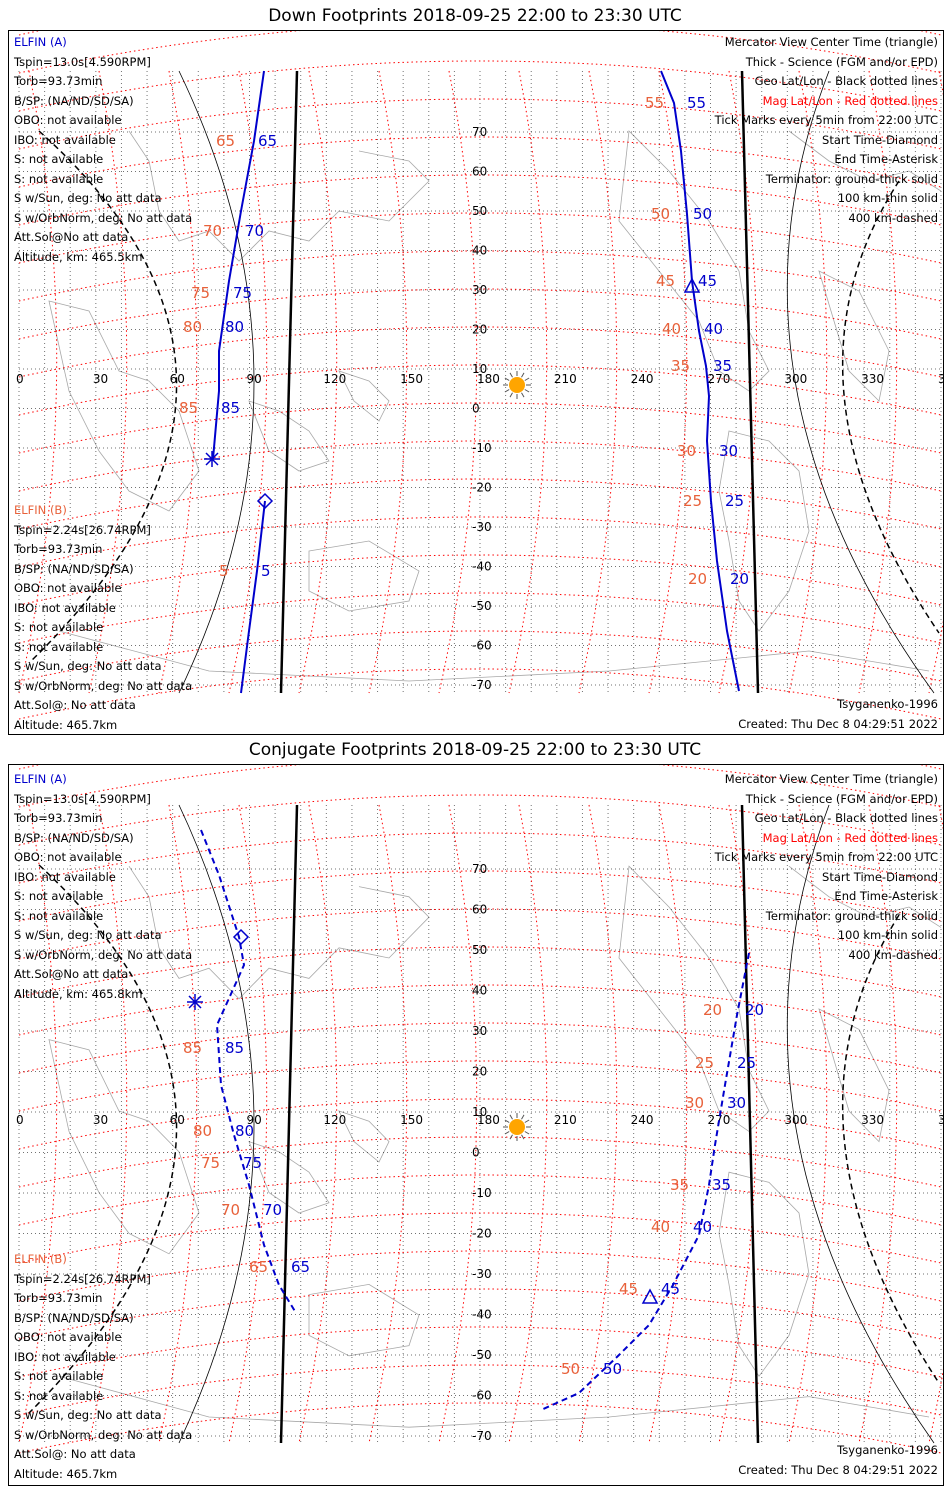 Image resolution: width=950 pixels, height=1500 pixels. Describe the element at coordinates (517, 1127) in the screenshot. I see `sun-icon` at that location.